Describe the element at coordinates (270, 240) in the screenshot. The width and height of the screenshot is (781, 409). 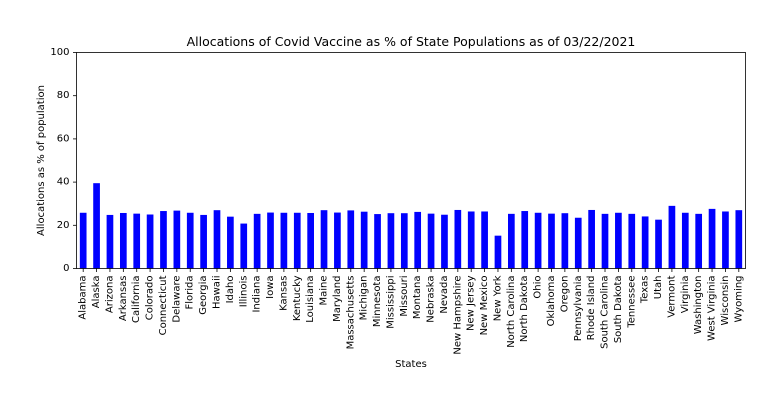
I see `bar-iowa` at that location.